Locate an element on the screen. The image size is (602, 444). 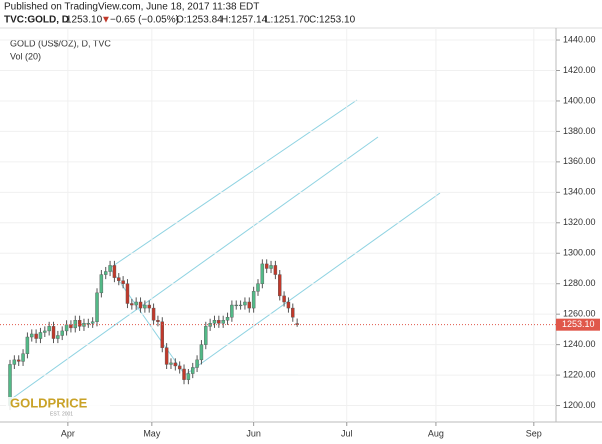
y-tick-label: 1400.00 is located at coordinates (579, 100).